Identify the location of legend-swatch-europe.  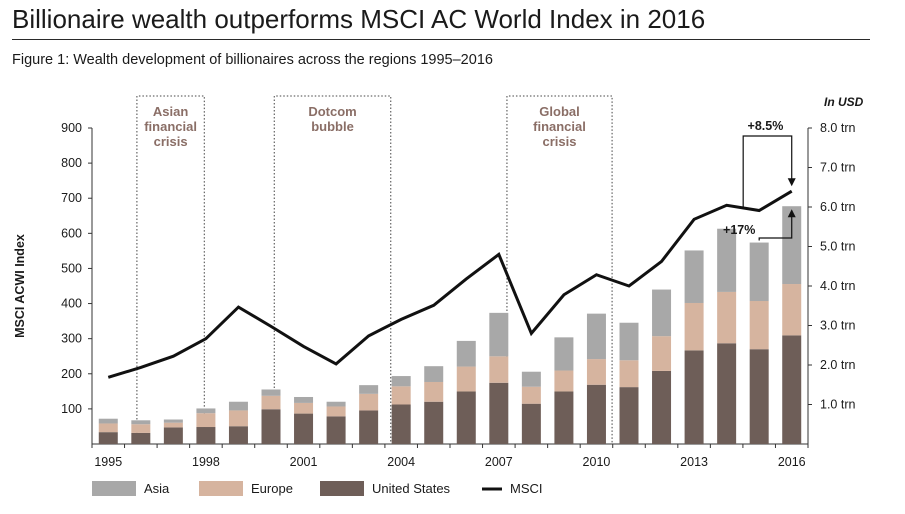
(221, 488).